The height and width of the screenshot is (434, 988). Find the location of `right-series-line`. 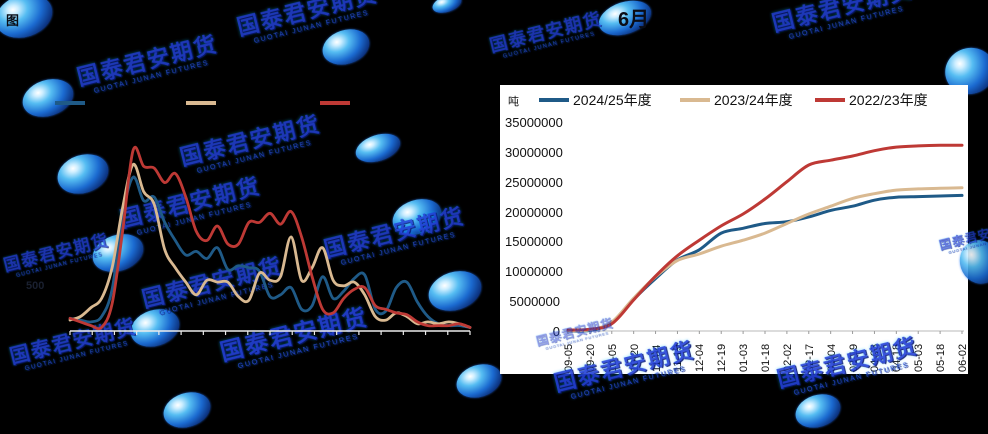

right-series-line is located at coordinates (765, 263).